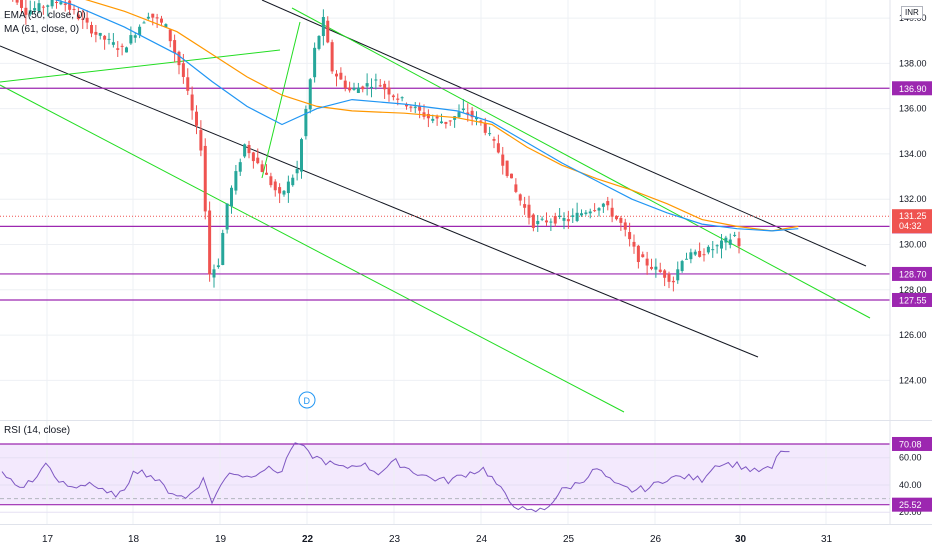 This screenshot has height=550, width=932. Describe the element at coordinates (741, 539) in the screenshot. I see `time-tick-label: 30` at that location.